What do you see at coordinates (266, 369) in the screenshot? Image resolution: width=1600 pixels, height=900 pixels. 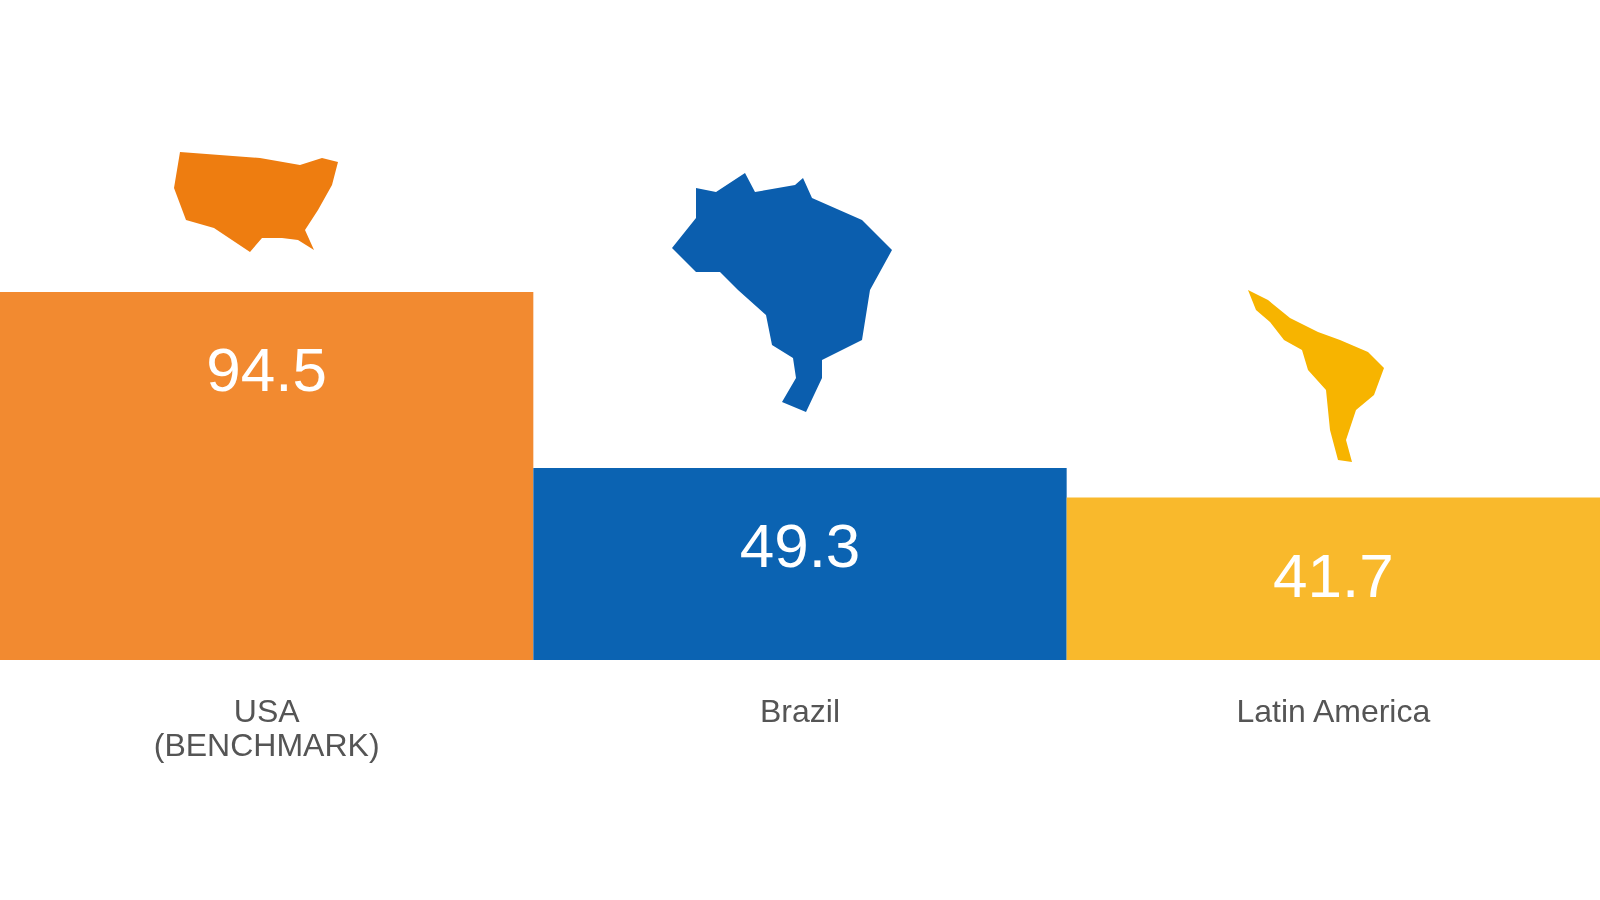 I see `data-label: 94.5` at bounding box center [266, 369].